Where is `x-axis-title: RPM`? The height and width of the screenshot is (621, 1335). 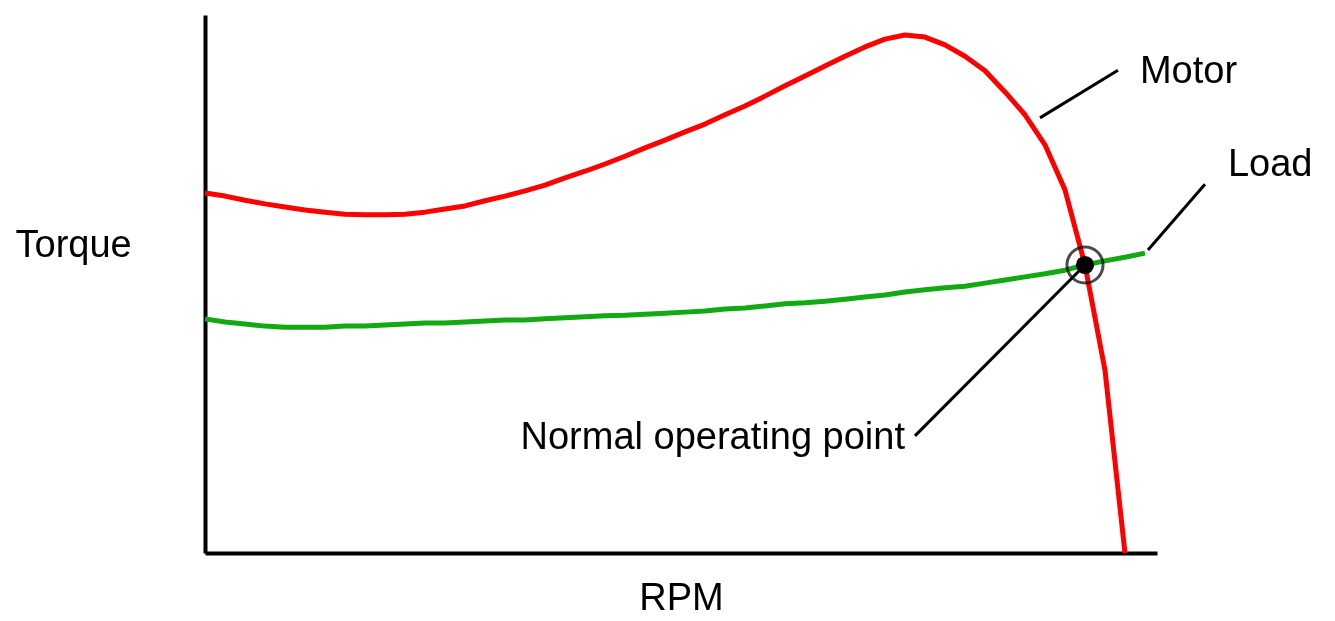 x-axis-title: RPM is located at coordinates (681, 596).